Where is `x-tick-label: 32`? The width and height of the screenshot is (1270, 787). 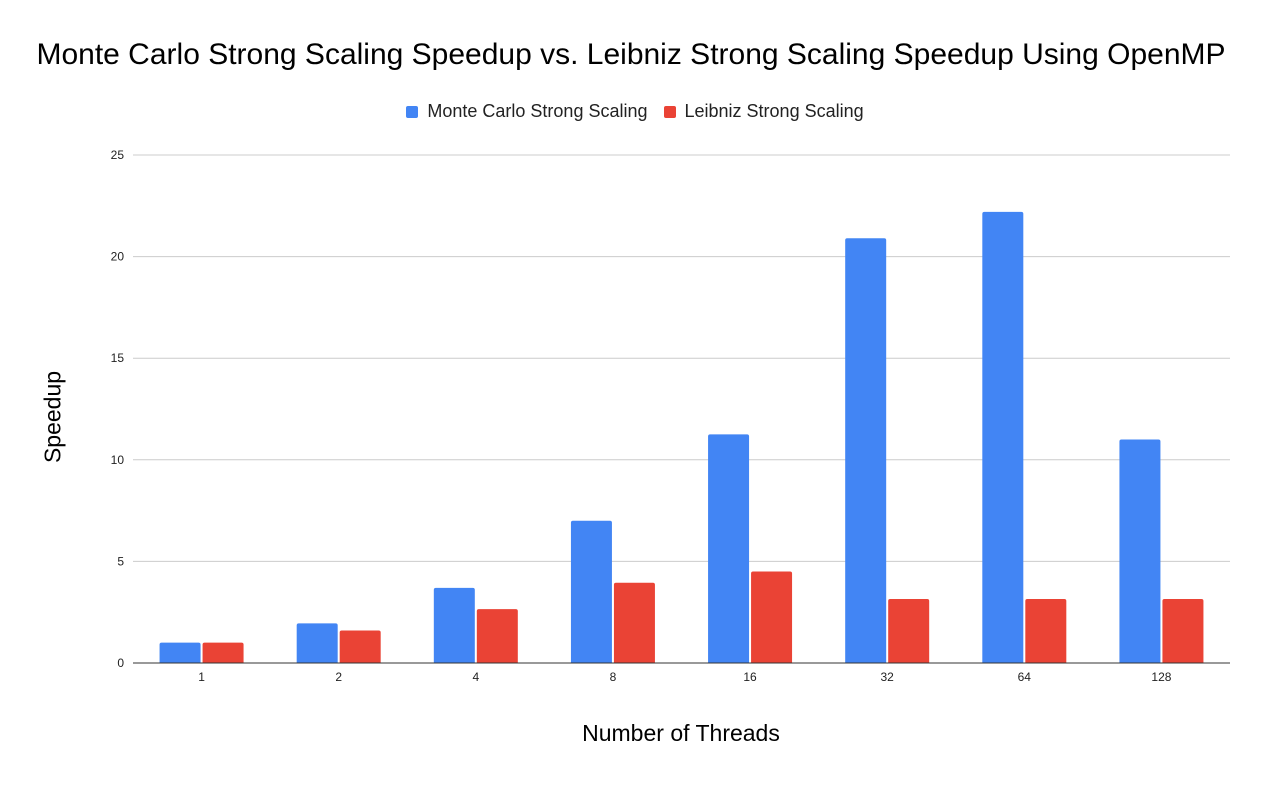 x-tick-label: 32 is located at coordinates (888, 677).